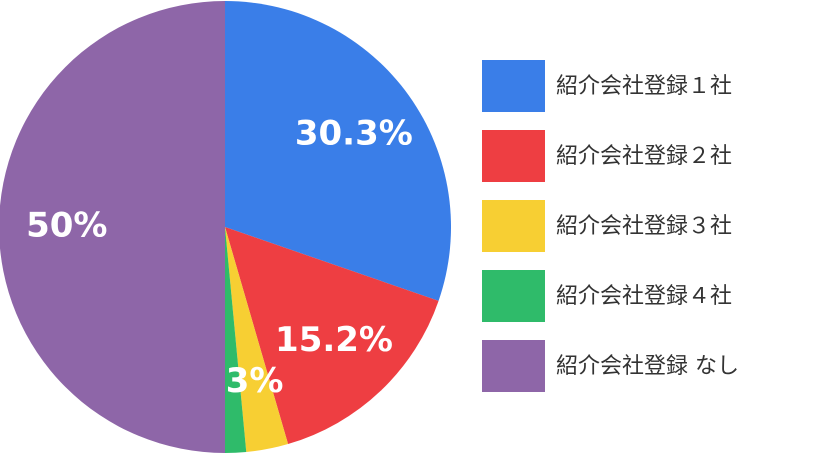 Image resolution: width=820 pixels, height=454 pixels. What do you see at coordinates (255, 381) in the screenshot?
I see `value-label: 3%` at bounding box center [255, 381].